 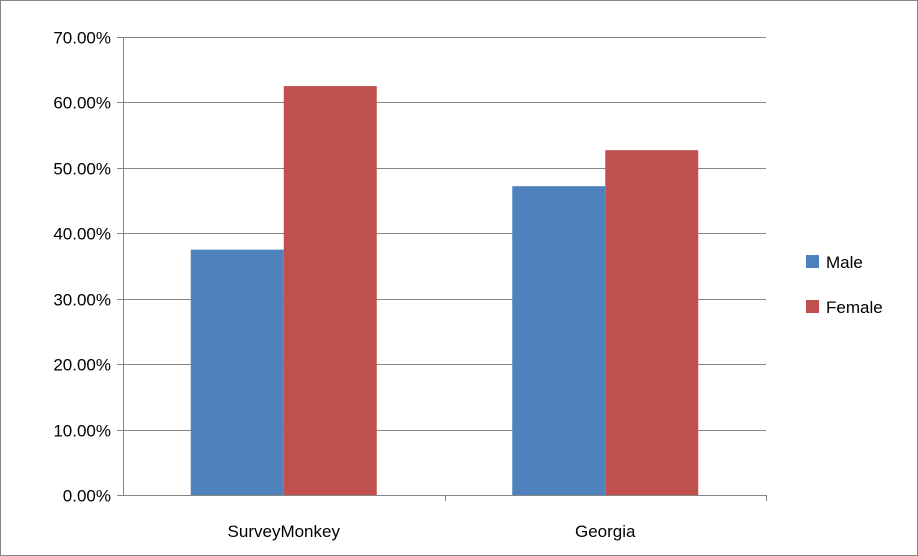 What do you see at coordinates (87, 496) in the screenshot?
I see `y-tick-label: 0.00%` at bounding box center [87, 496].